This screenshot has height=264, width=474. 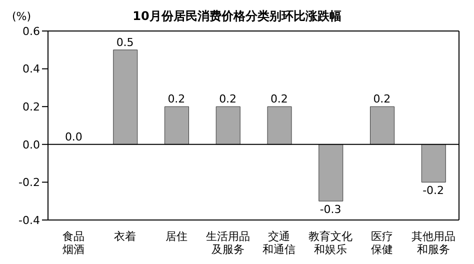 What do you see at coordinates (22, 16) in the screenshot?
I see `y-axis-title: (%)` at bounding box center [22, 16].